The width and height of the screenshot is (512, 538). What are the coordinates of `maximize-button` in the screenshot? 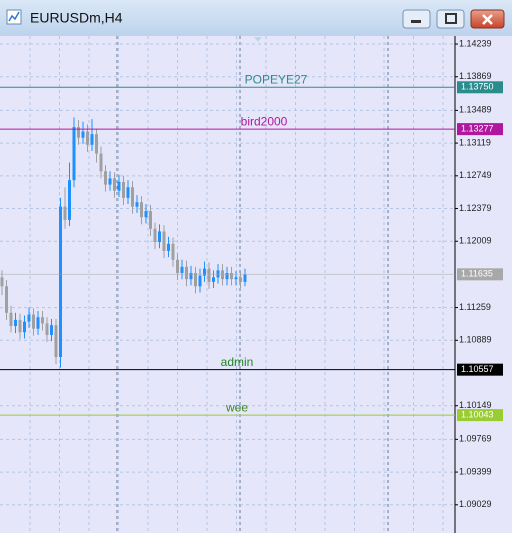 It's located at (450, 19).